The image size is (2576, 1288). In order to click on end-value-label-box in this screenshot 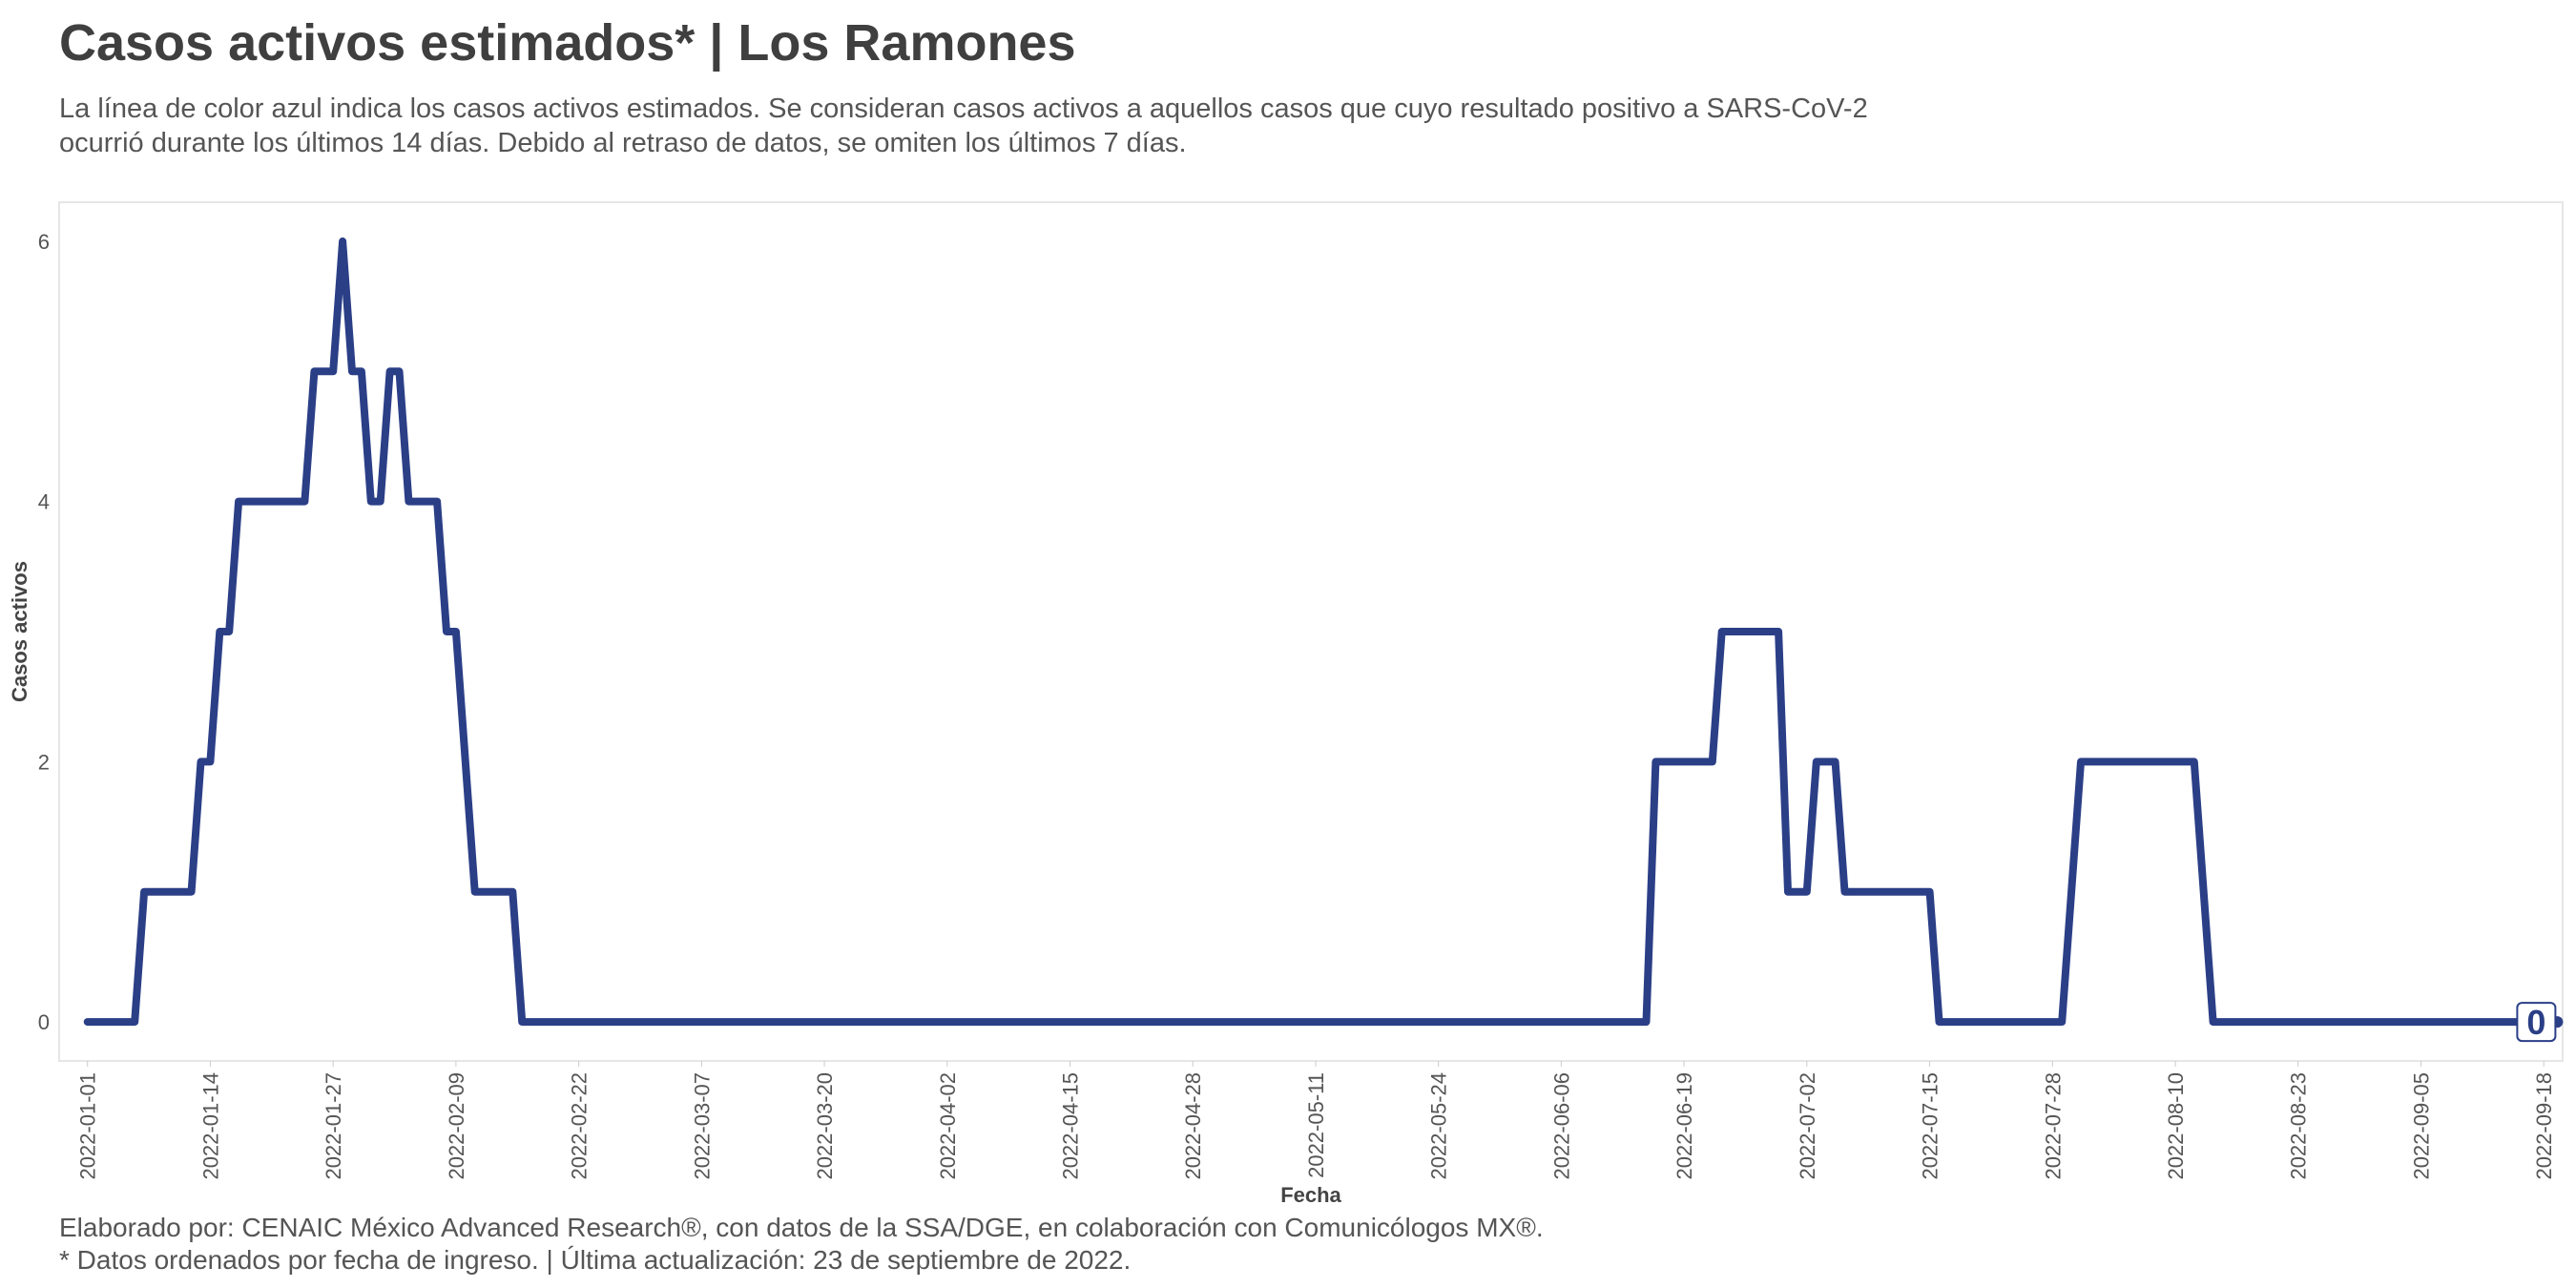, I will do `click(2536, 1022)`.